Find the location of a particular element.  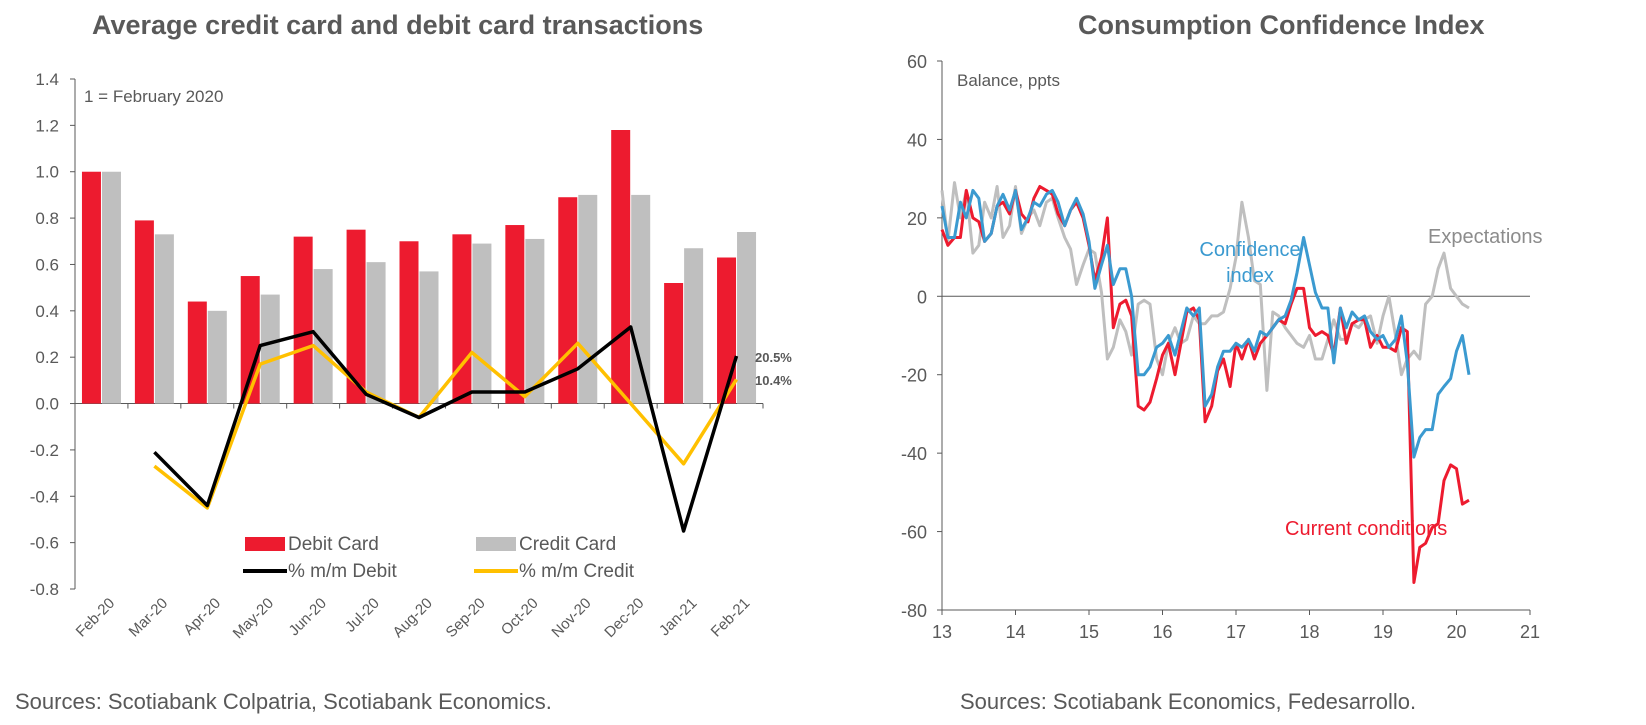

right-x-tick-label: 20 is located at coordinates (1456, 632).